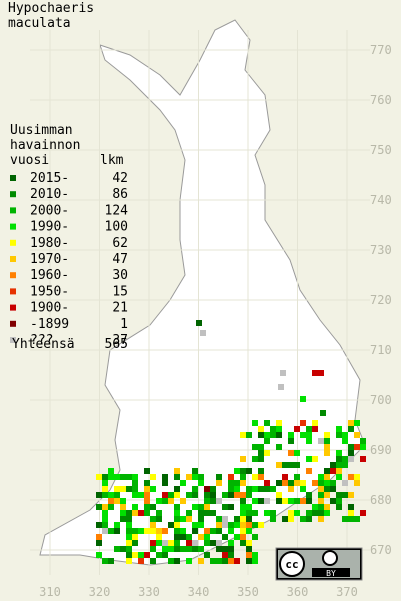  Describe the element at coordinates (45, 145) in the screenshot. I see `legend-header: havainnon` at that location.